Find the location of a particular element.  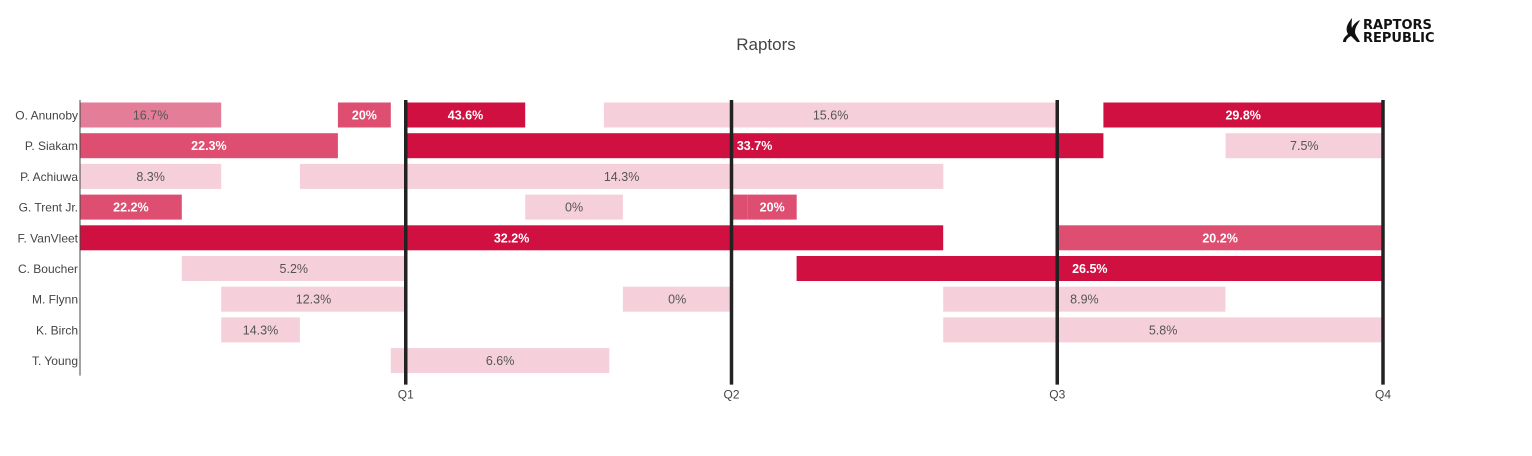

stint-label-p-siakam-7: 7.5% is located at coordinates (1304, 146).